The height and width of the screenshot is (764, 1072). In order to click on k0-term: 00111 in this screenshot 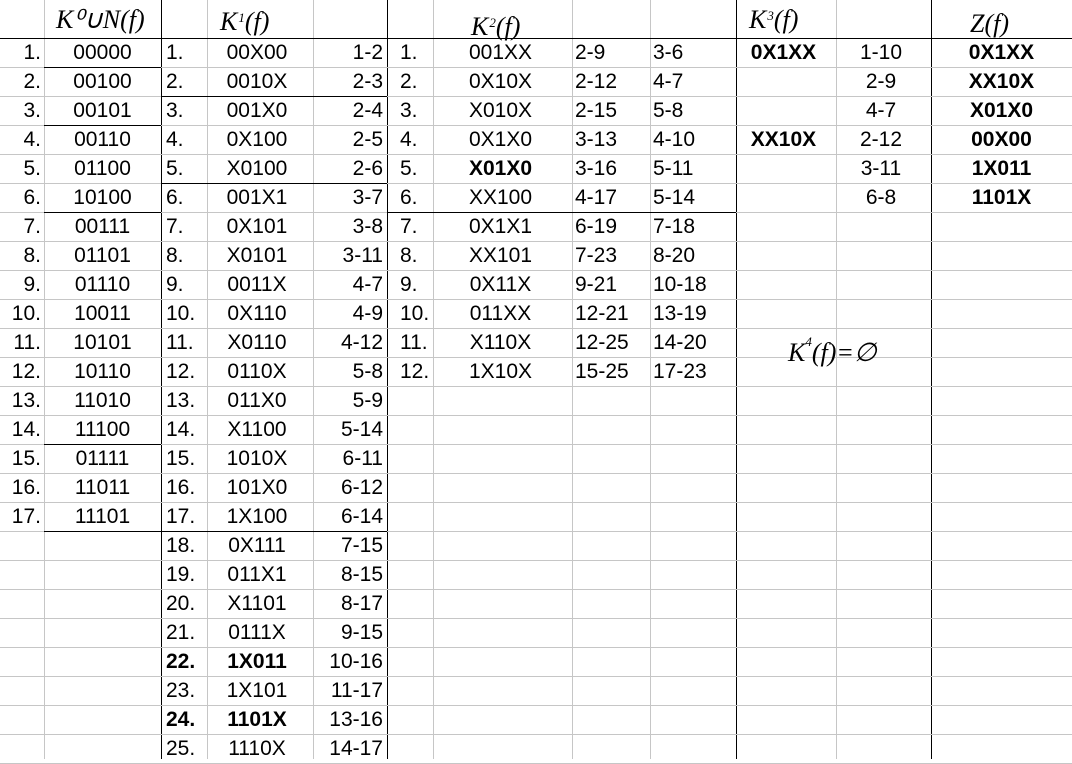, I will do `click(102, 226)`.